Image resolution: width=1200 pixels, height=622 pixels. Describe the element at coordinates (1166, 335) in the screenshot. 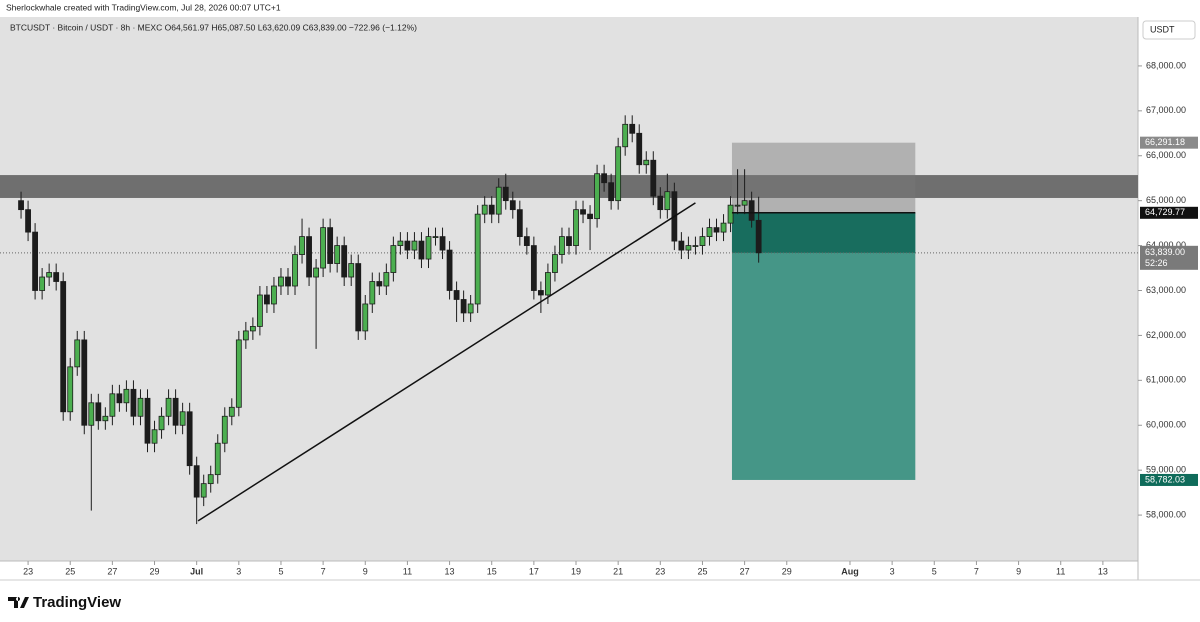

I see `y-tick-label: 62,000.00` at that location.